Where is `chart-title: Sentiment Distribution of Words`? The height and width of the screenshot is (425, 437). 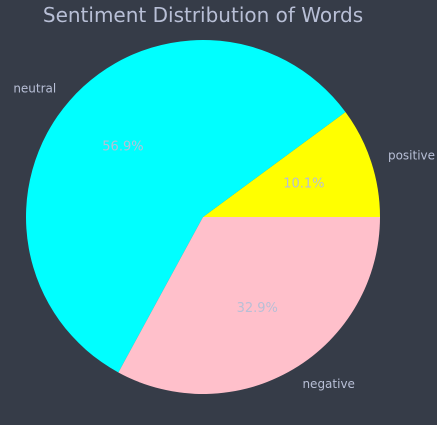
chart-title: Sentiment Distribution of Words is located at coordinates (203, 15).